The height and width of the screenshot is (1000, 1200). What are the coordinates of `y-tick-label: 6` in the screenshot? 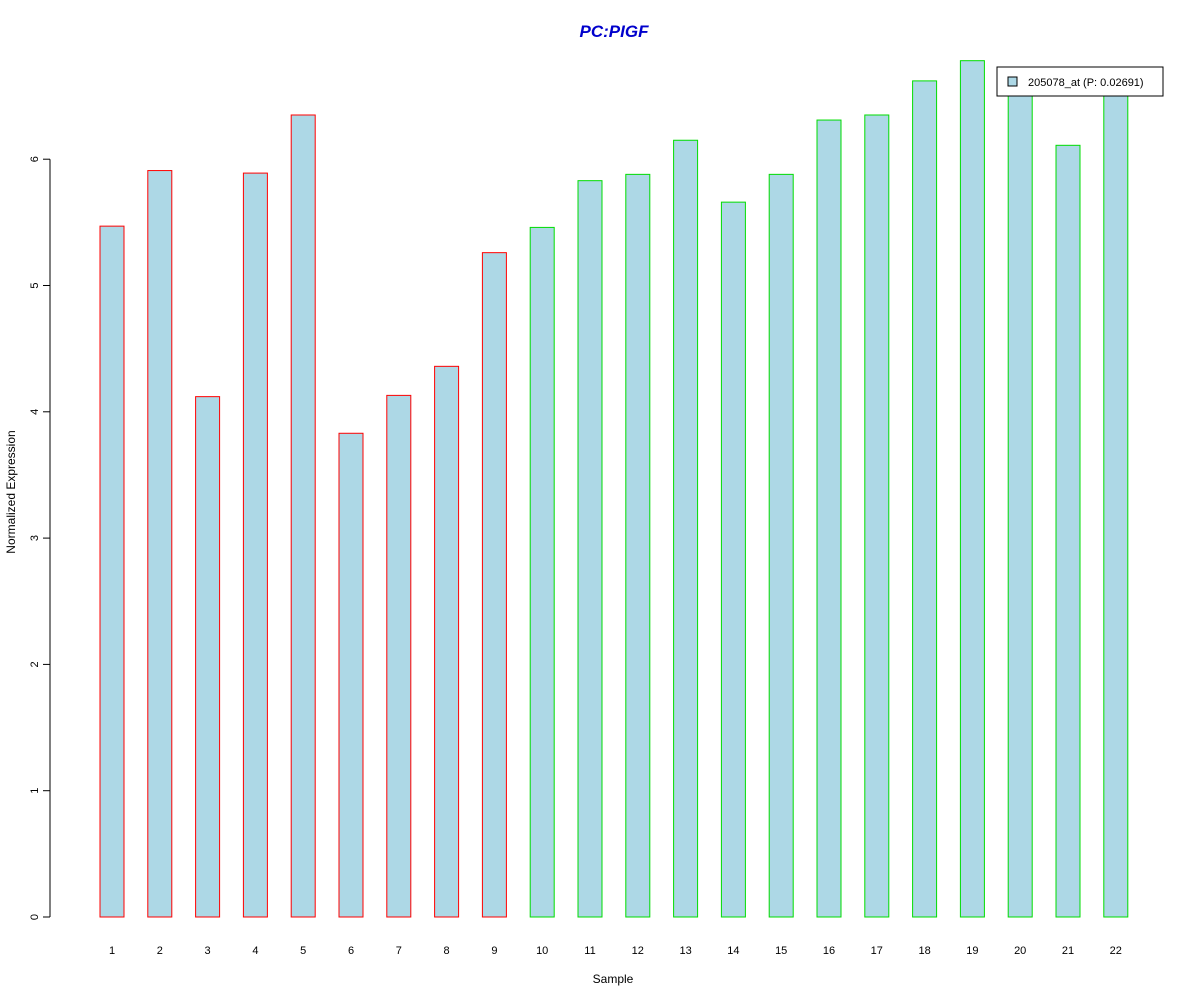 It's located at (35, 159).